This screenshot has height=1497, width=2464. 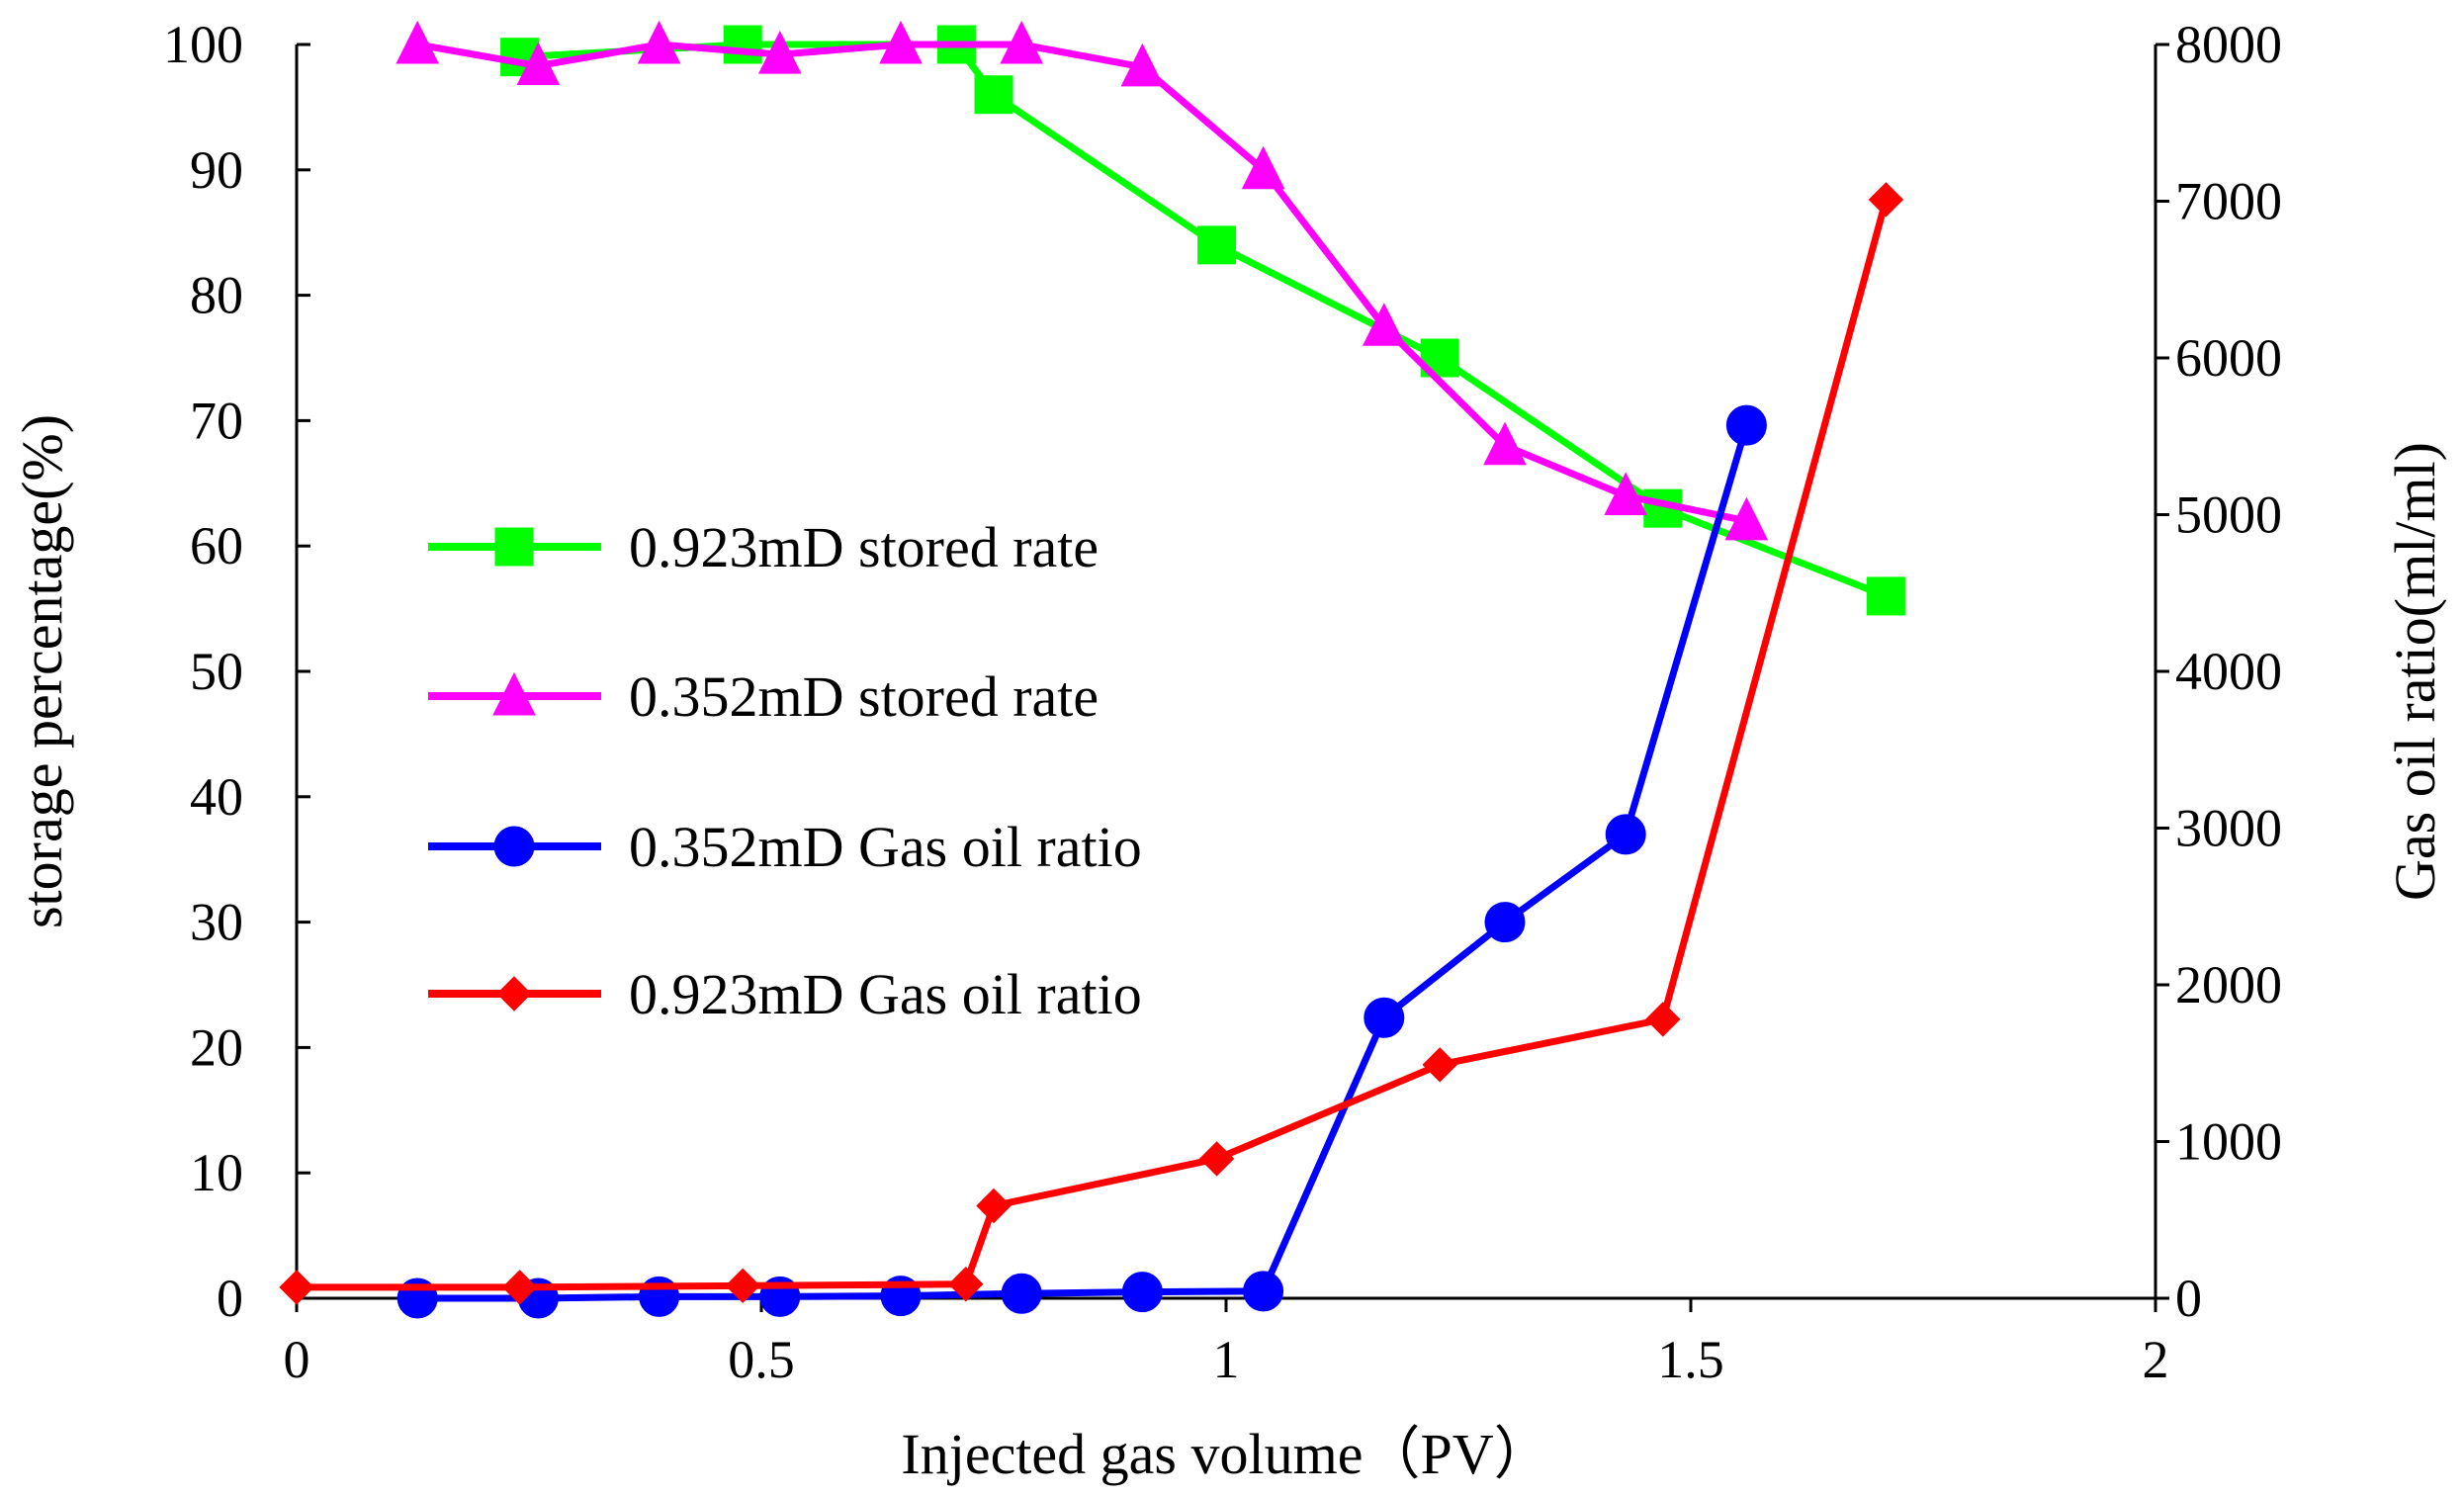 I want to click on left-y-tick-label: 40, so click(x=216, y=797).